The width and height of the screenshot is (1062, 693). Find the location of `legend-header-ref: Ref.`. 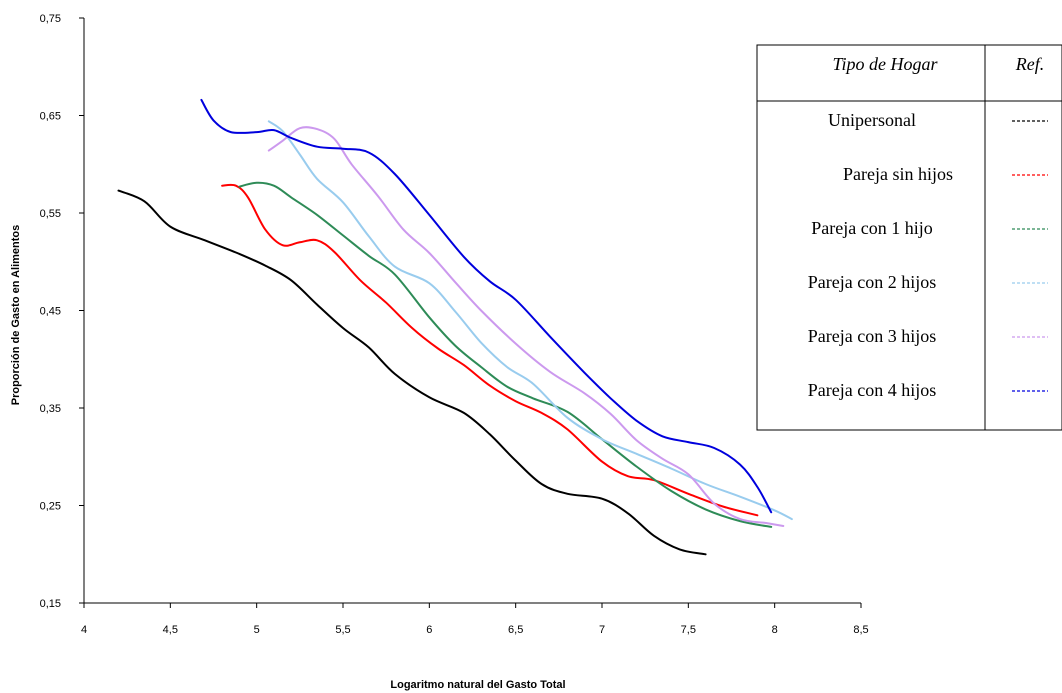

legend-header-ref: Ref. is located at coordinates (1030, 64).